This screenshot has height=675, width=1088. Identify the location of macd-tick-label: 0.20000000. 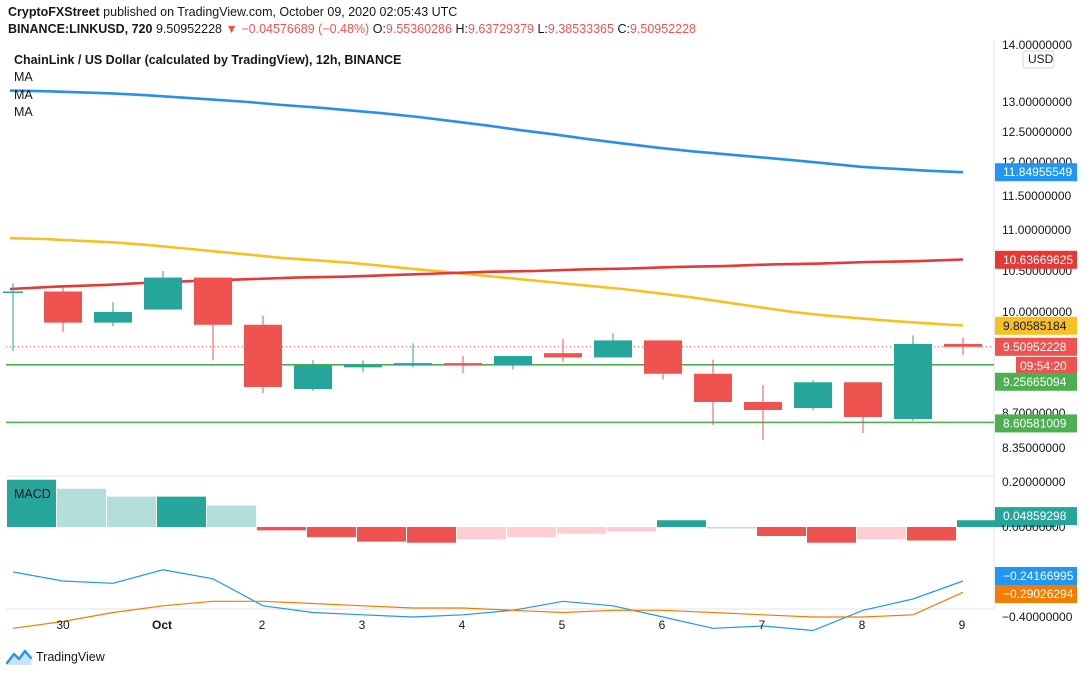
(1034, 482).